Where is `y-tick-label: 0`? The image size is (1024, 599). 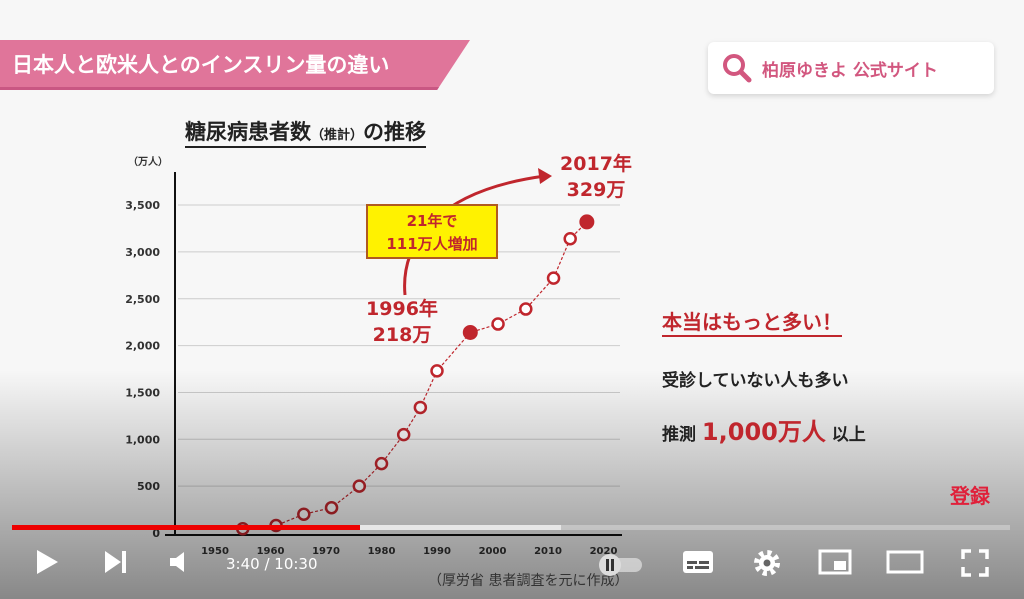 y-tick-label: 0 is located at coordinates (156, 533).